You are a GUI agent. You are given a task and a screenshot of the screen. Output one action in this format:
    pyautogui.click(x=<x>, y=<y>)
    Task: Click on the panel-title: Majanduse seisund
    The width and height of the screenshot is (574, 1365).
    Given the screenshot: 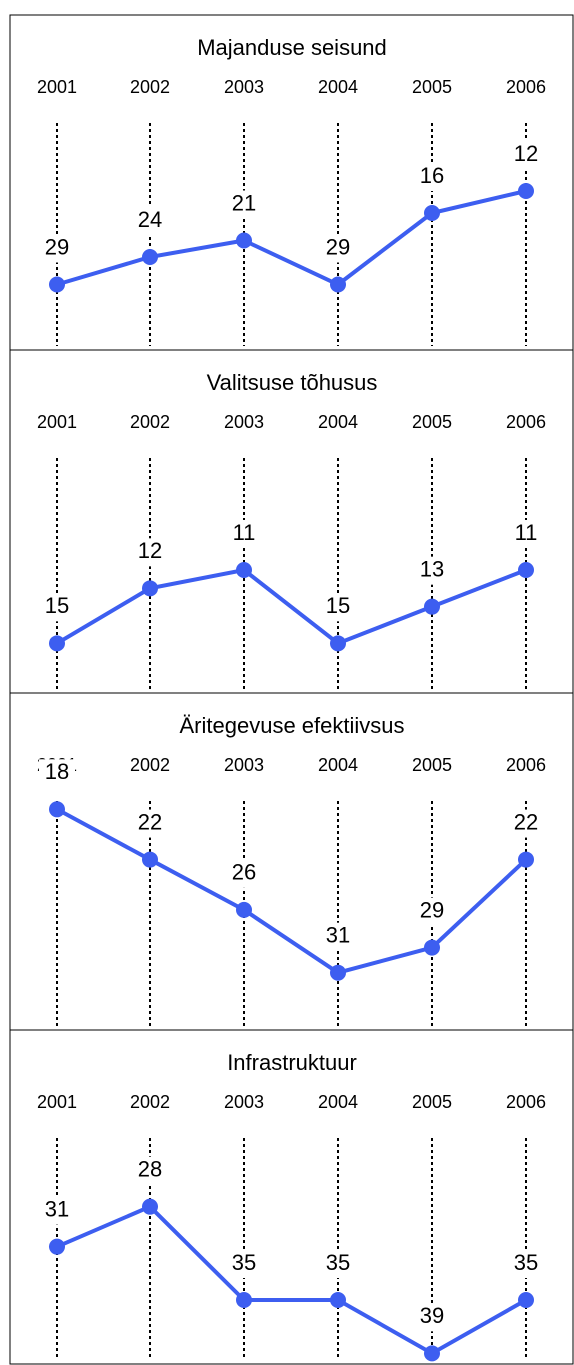 What is the action you would take?
    pyautogui.click(x=292, y=47)
    